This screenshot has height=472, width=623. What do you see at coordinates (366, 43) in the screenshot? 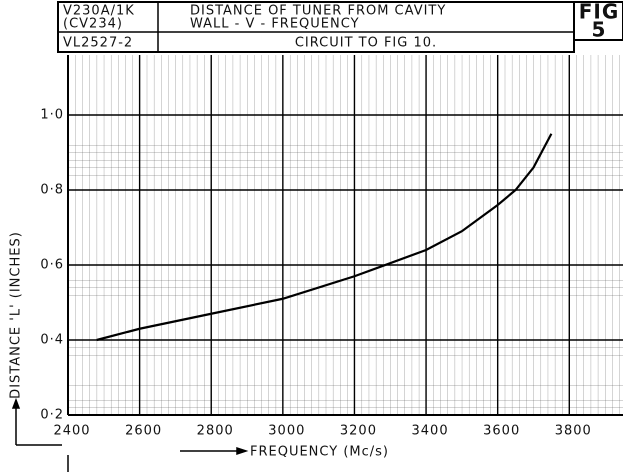
I see `chart-subtitle: CIRCUIT TO FIG 10.` at bounding box center [366, 43].